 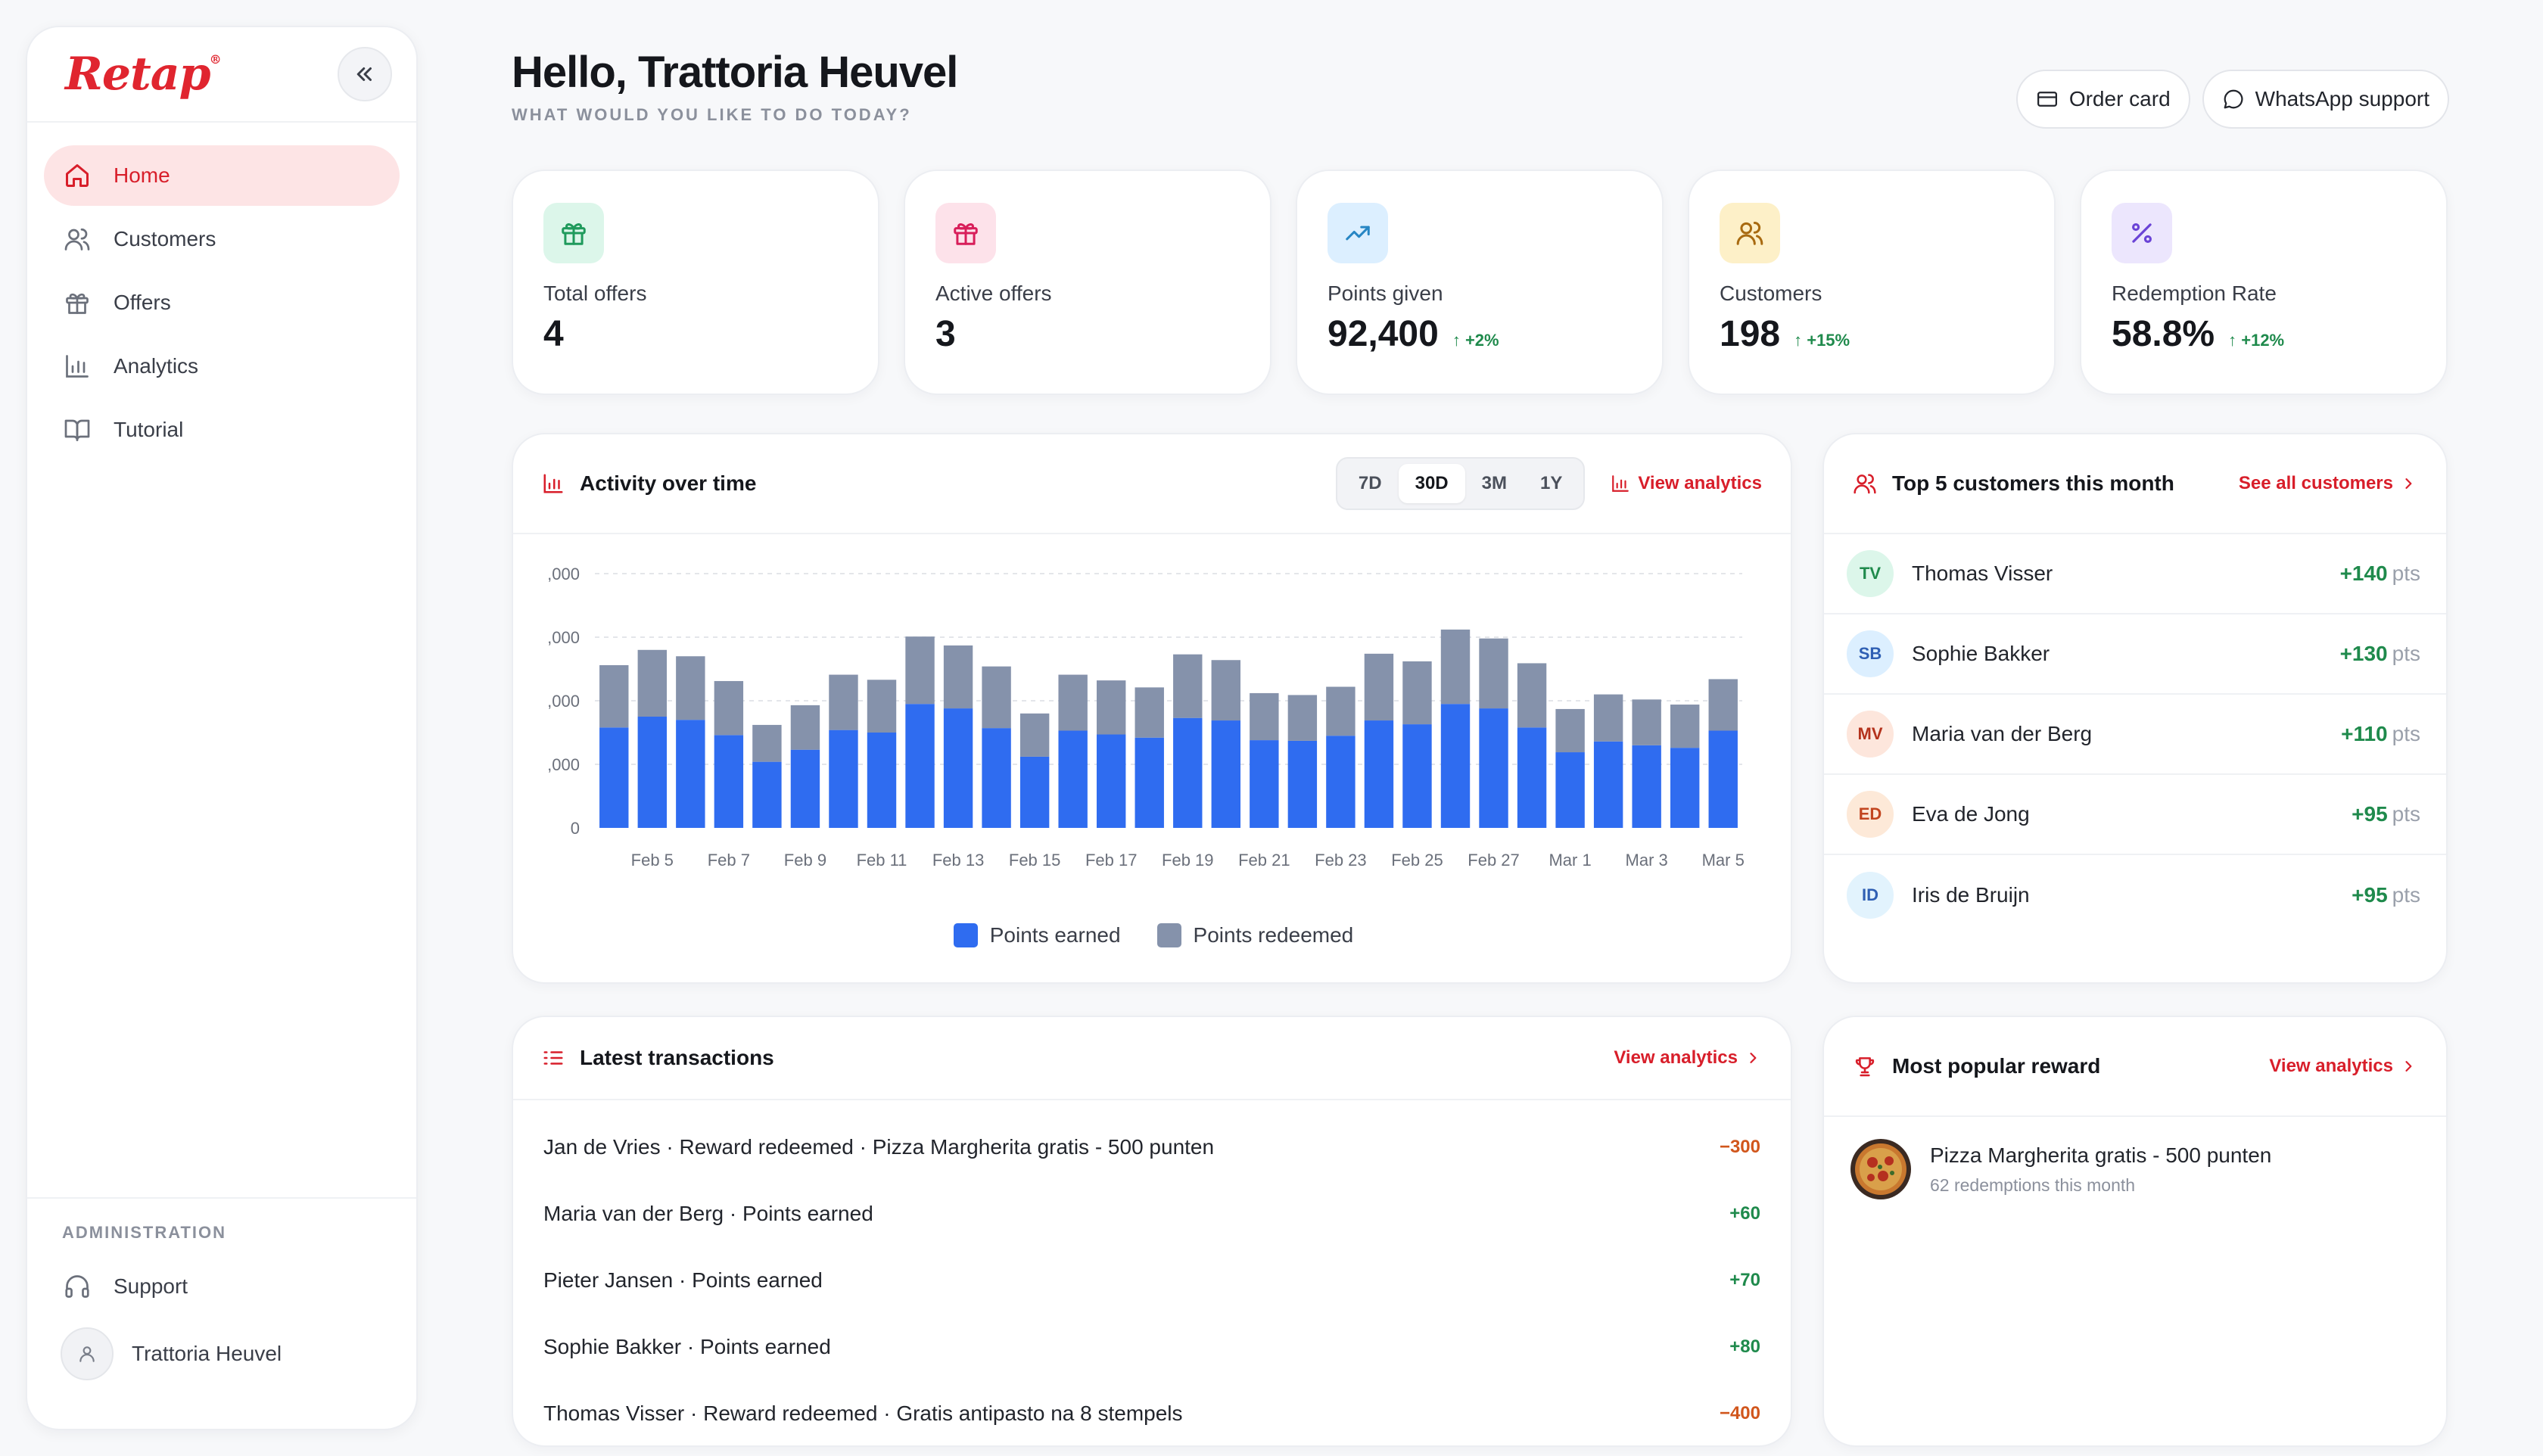 What do you see at coordinates (1723, 861) in the screenshot?
I see `x-tick-label: Mar 5` at bounding box center [1723, 861].